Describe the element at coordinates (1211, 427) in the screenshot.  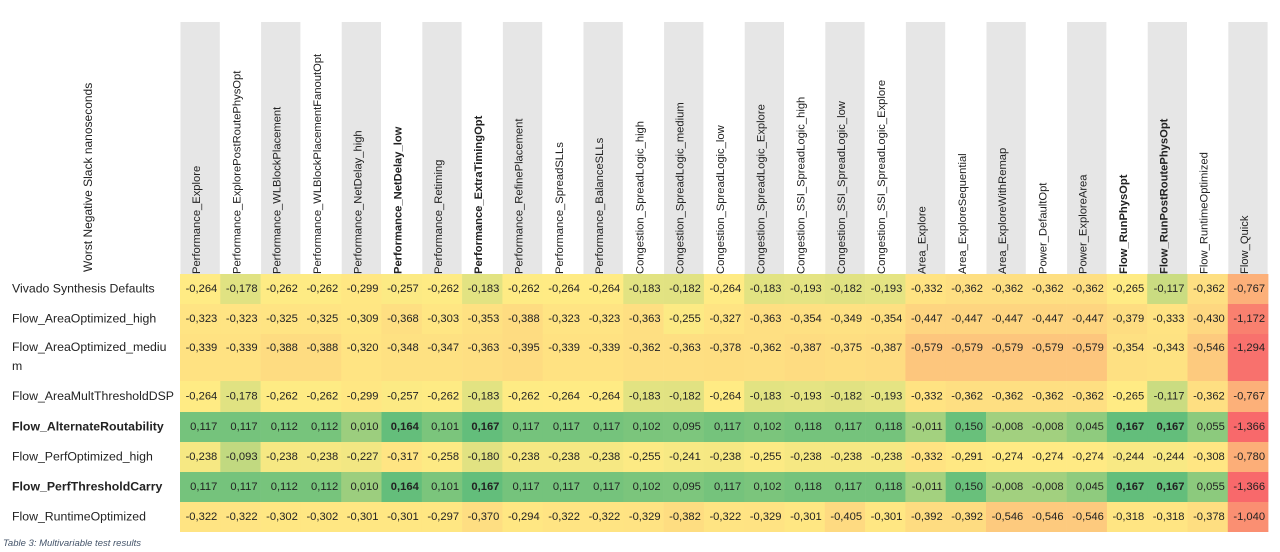
I see `cell-value: 0,055` at that location.